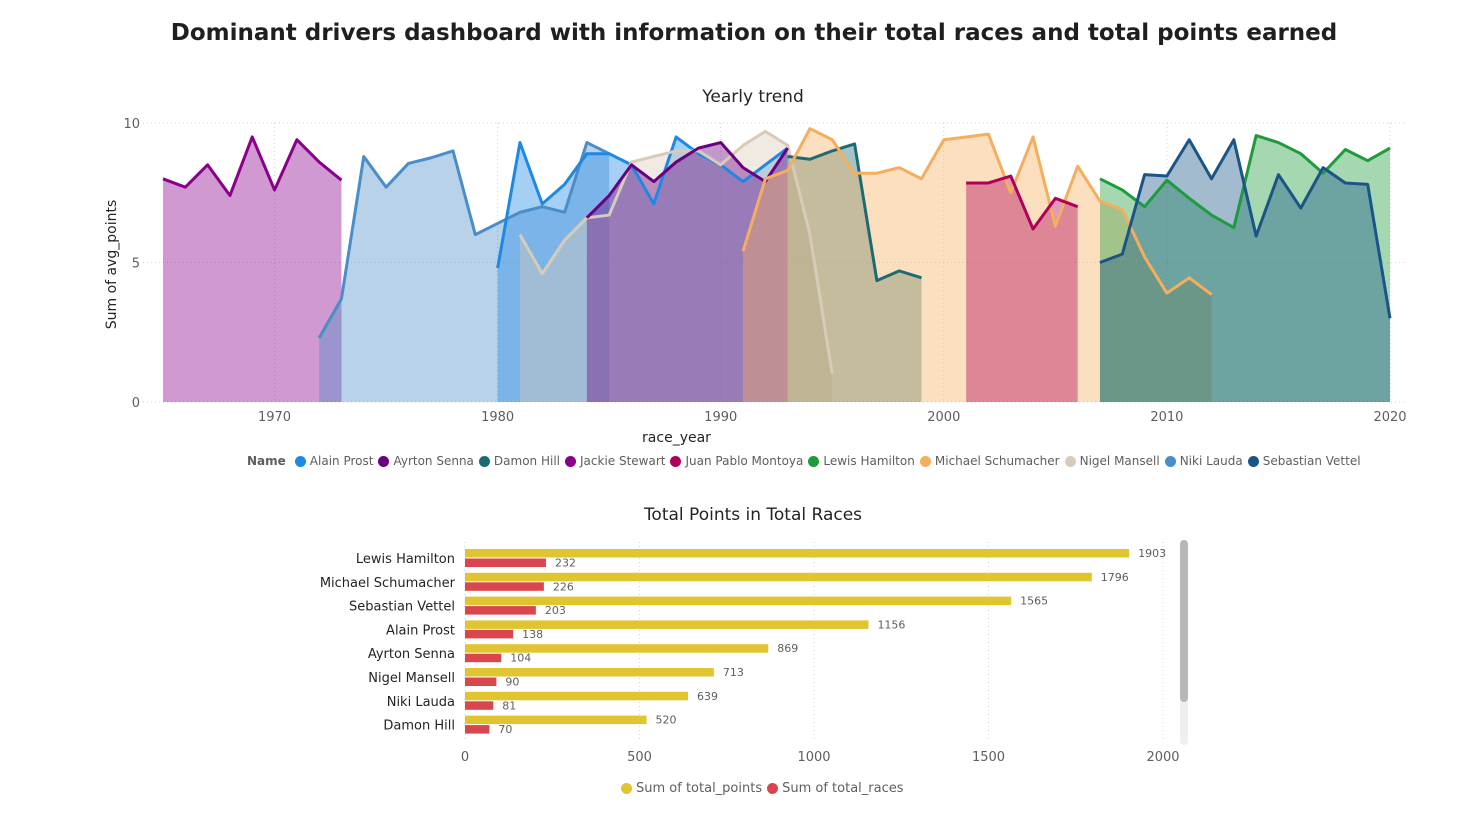  I want to click on line-alain-prost, so click(642, 202).